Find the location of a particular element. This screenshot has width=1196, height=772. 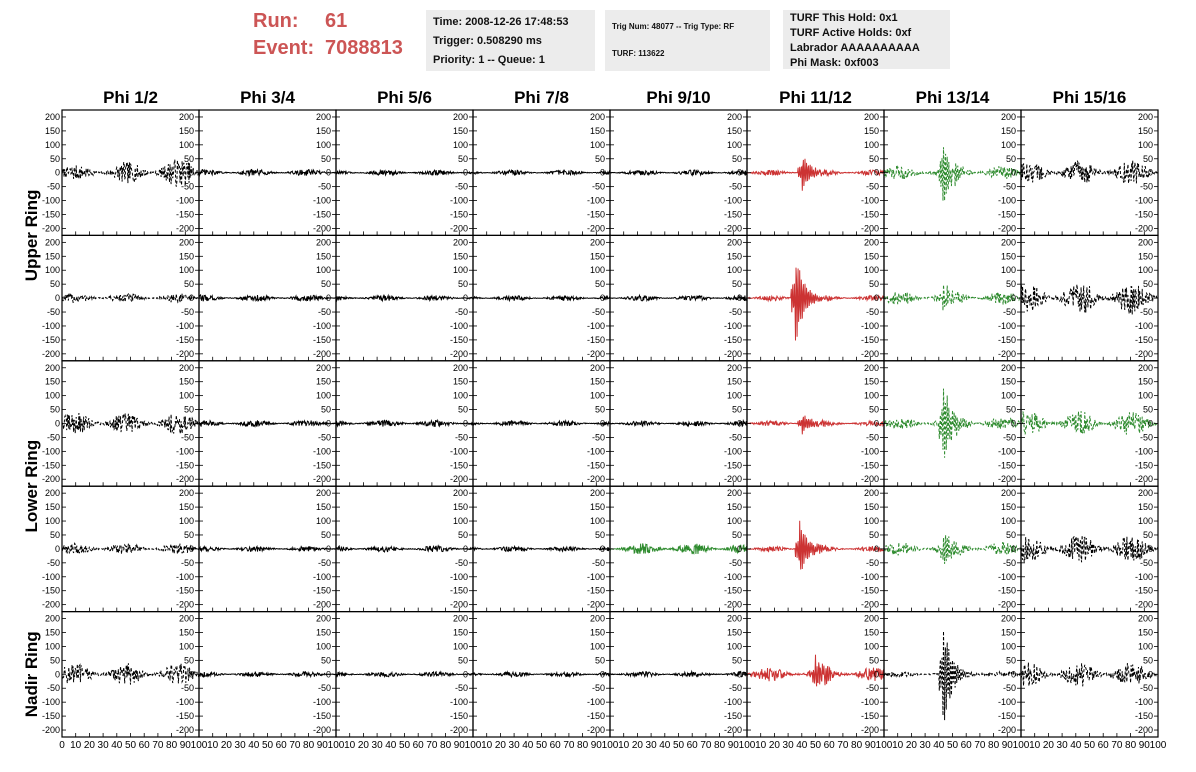

x-tick-label: 10 is located at coordinates (76, 745).